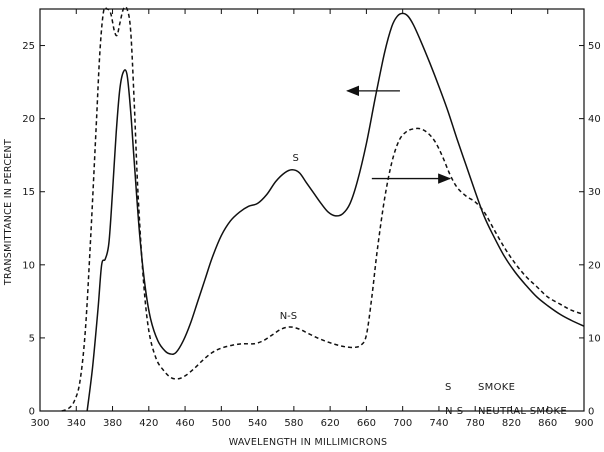 This screenshot has width=604, height=452. What do you see at coordinates (308, 442) in the screenshot?
I see `x-axis-title: WAVELENGTH IN MILLIMICRONS` at bounding box center [308, 442].